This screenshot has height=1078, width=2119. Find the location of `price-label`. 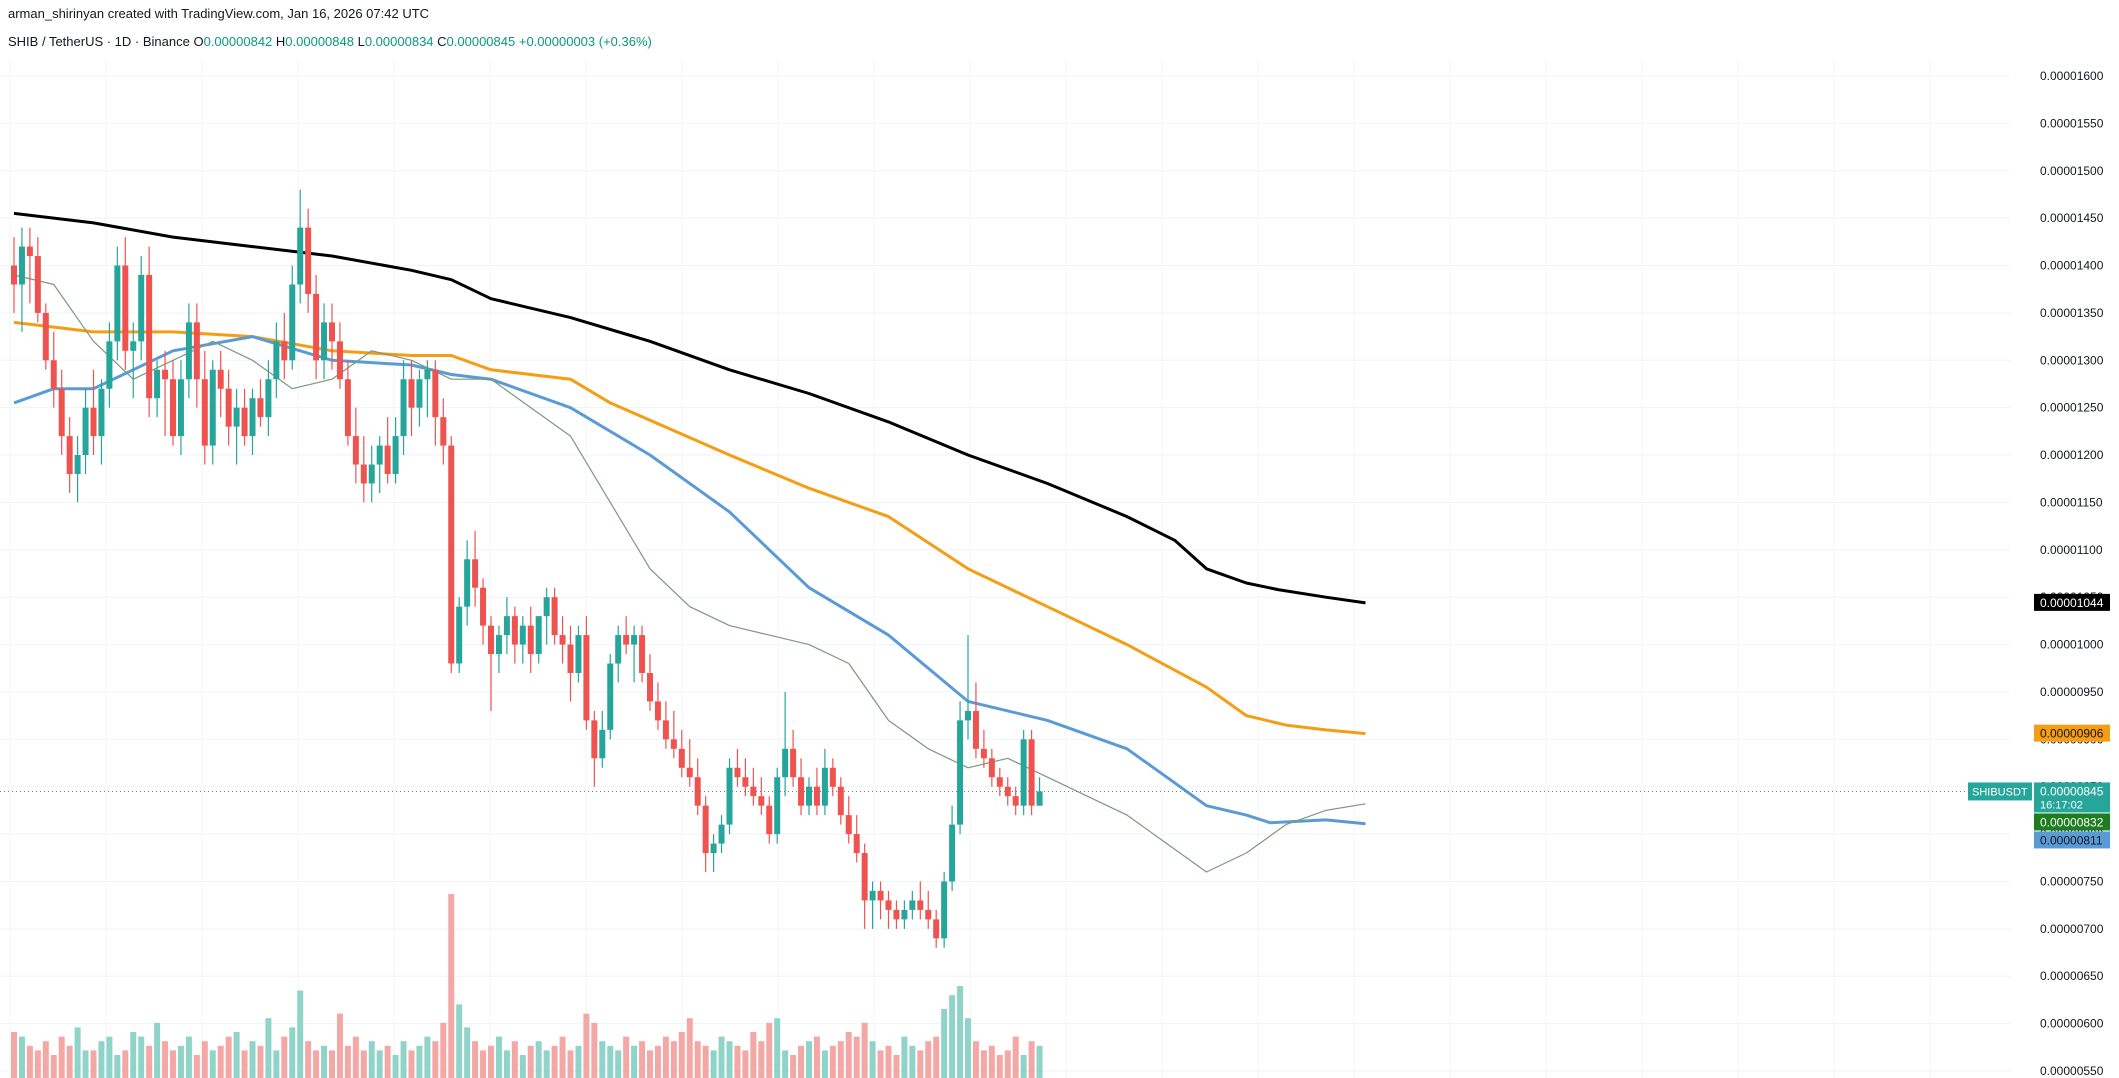

price-label is located at coordinates (2072, 602).